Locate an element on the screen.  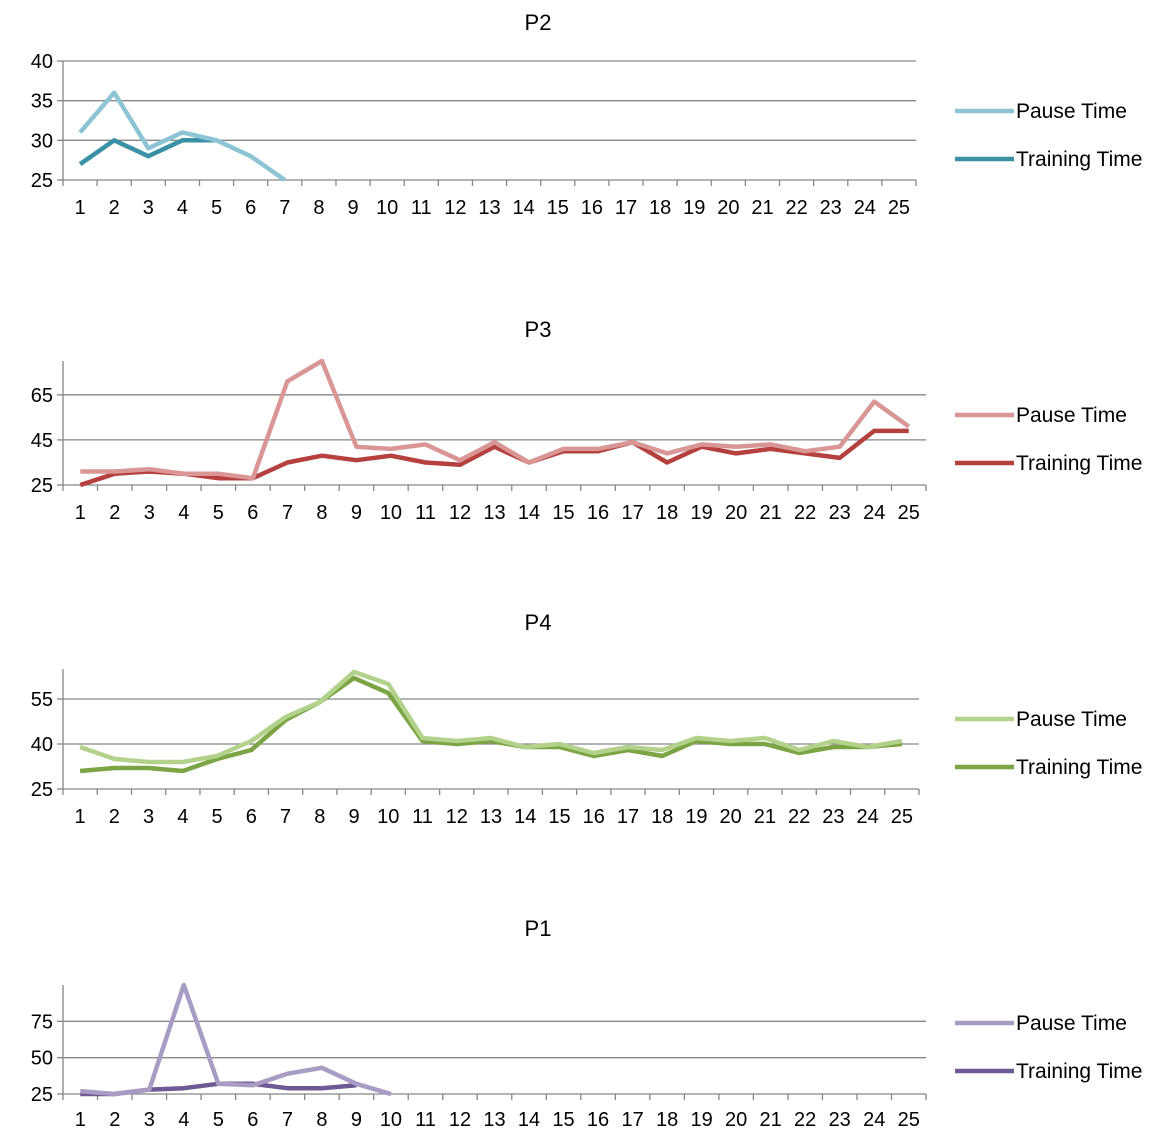
y-tick-label: 30 is located at coordinates (42, 141).